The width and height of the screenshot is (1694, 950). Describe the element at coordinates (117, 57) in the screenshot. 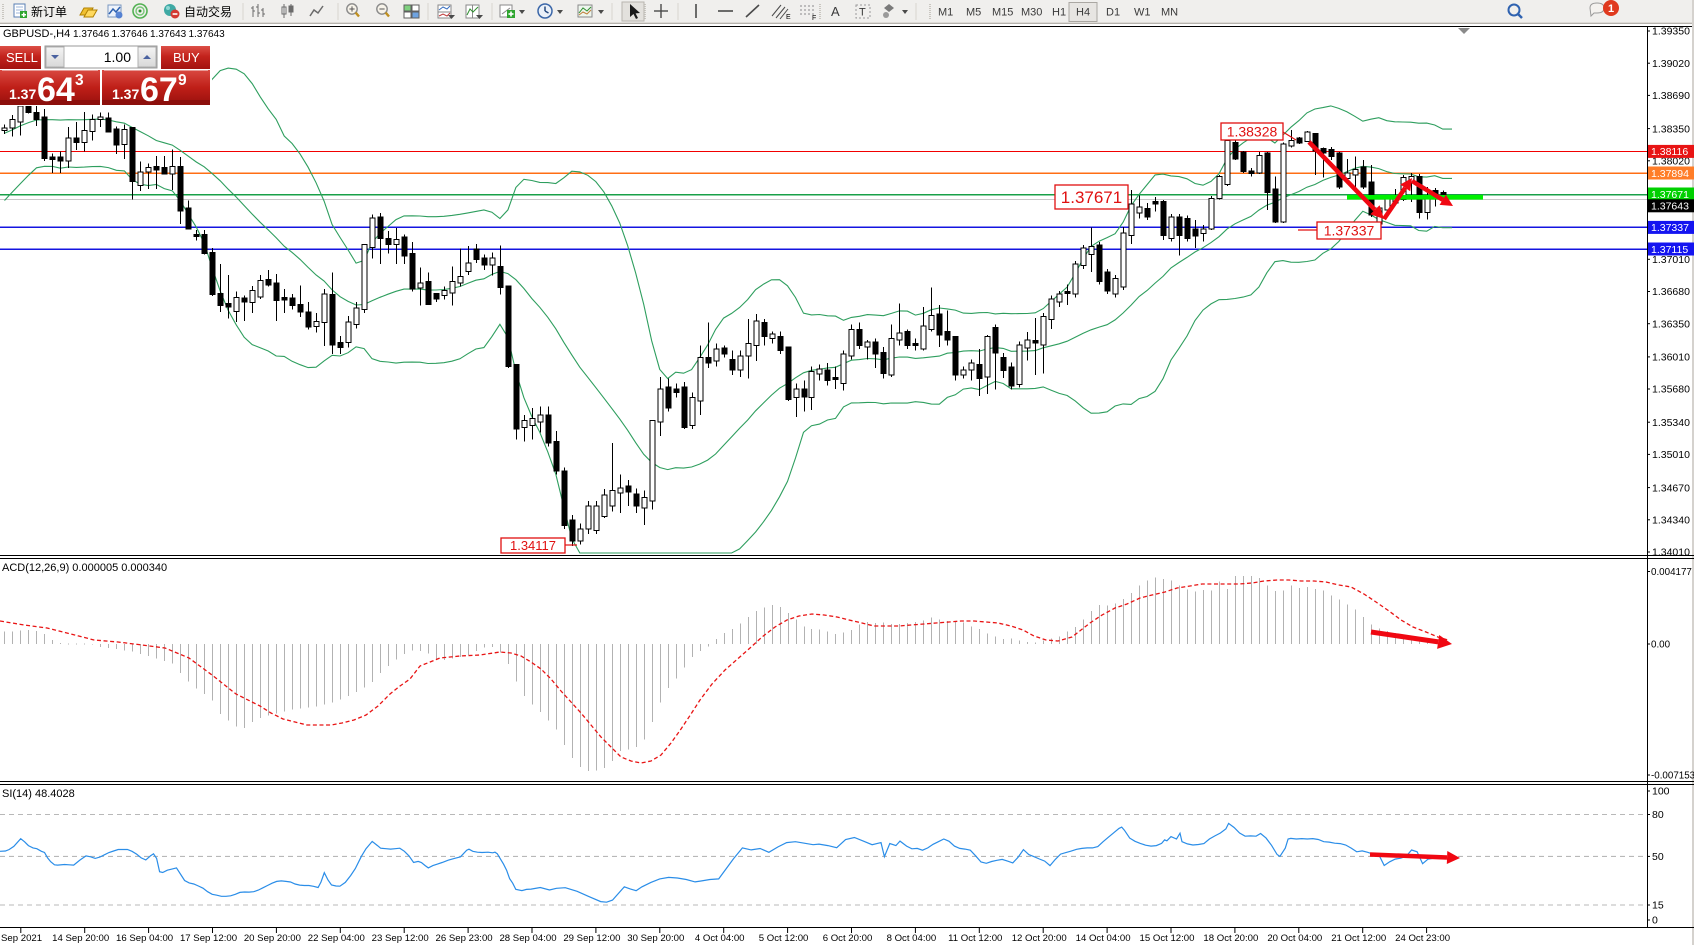

I see `svg-text: 1.00` at that location.